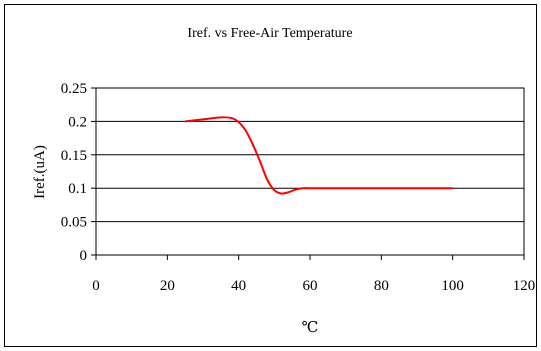 This screenshot has width=541, height=351. I want to click on y-tick-label: 0.25, so click(74, 89).